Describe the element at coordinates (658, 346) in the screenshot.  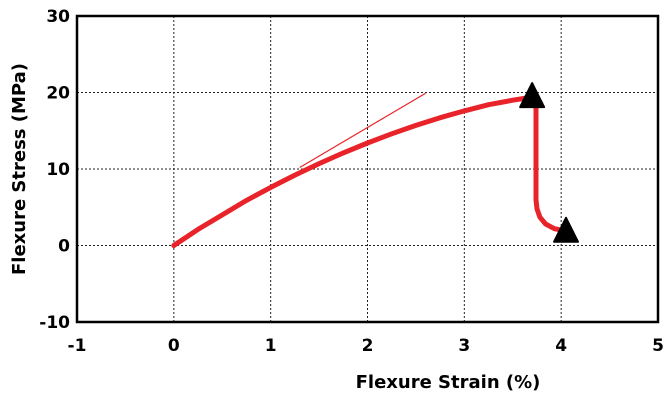
I see `x-tick-label: 5` at that location.